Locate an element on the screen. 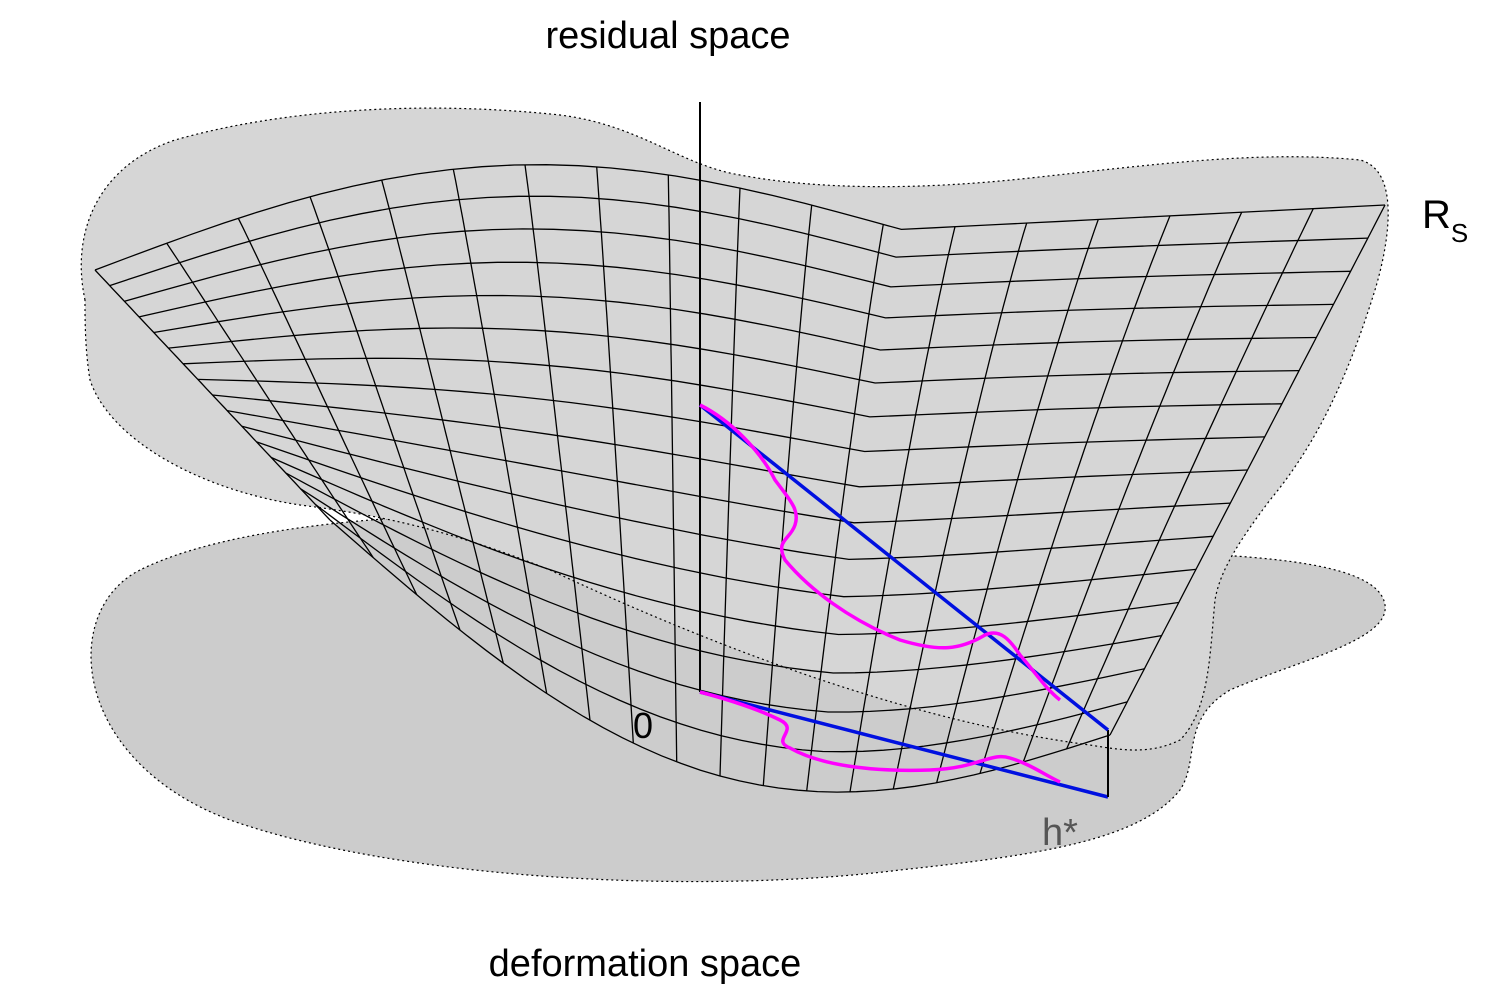  surface-direct-path is located at coordinates (904, 567).